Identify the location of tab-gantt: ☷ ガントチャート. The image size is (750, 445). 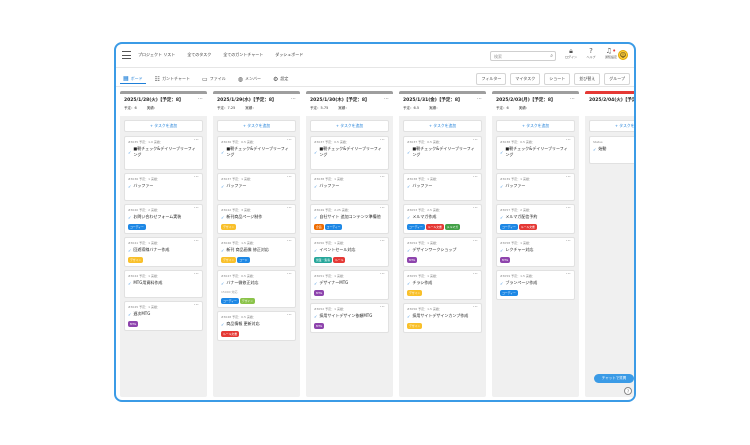
(172, 79).